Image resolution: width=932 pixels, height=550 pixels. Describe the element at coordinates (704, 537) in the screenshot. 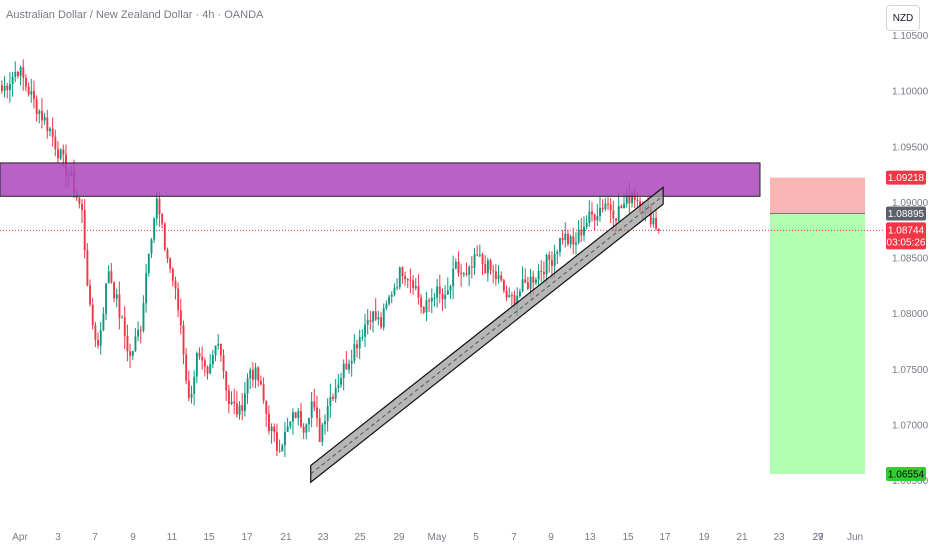

I see `date-tick-label: 19` at that location.